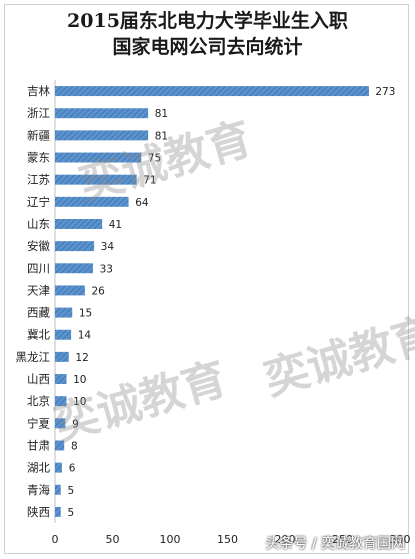  I want to click on value-label-10: 15, so click(85, 314).